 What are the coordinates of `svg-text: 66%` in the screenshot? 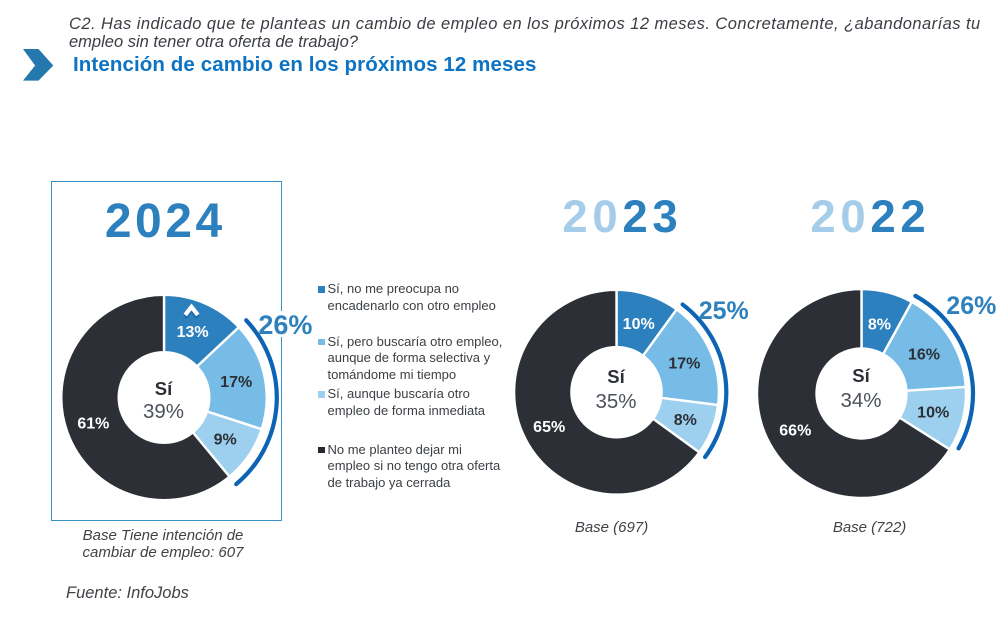 It's located at (795, 430).